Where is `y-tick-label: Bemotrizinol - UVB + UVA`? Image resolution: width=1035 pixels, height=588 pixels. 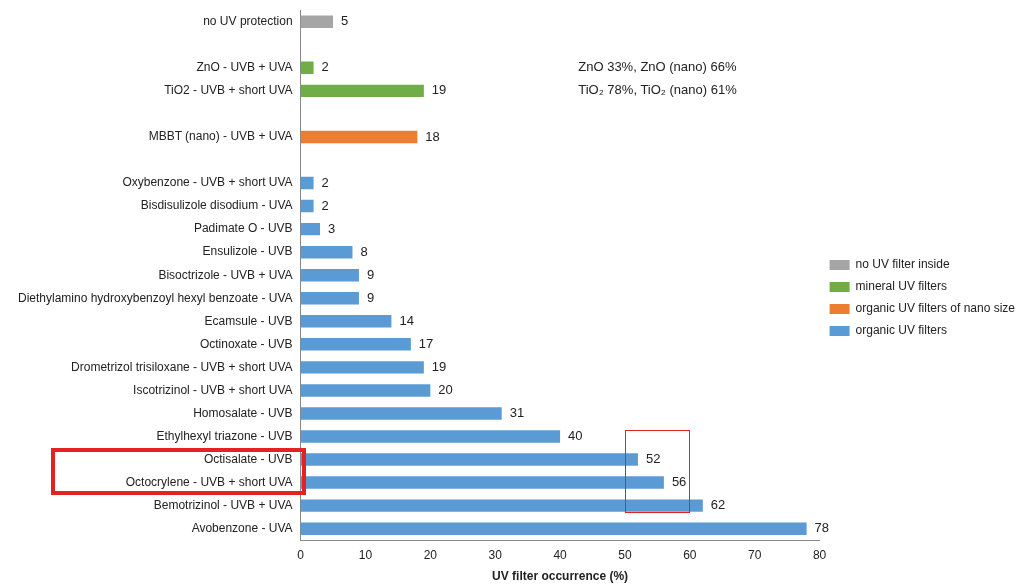
y-tick-label: Bemotrizinol - UVB + UVA is located at coordinates (223, 504).